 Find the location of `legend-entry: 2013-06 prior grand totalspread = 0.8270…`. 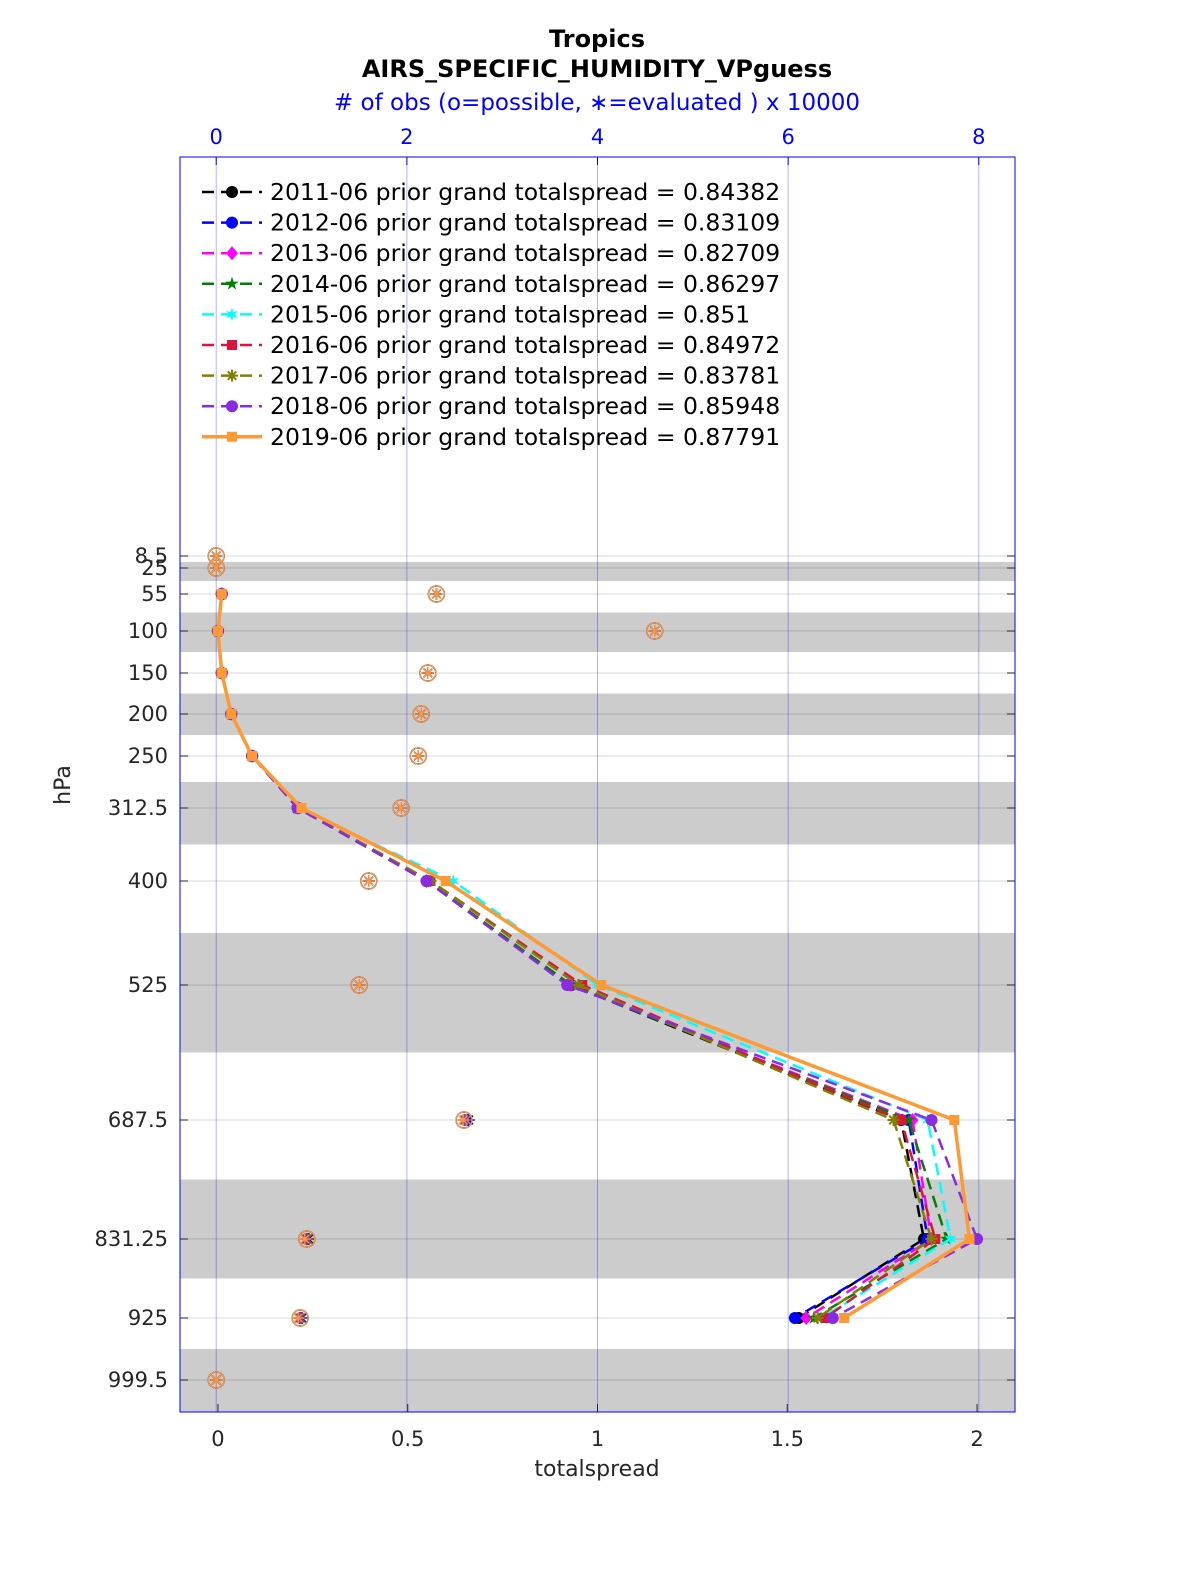

legend-entry: 2013-06 prior grand totalspread = 0.8270… is located at coordinates (525, 253).